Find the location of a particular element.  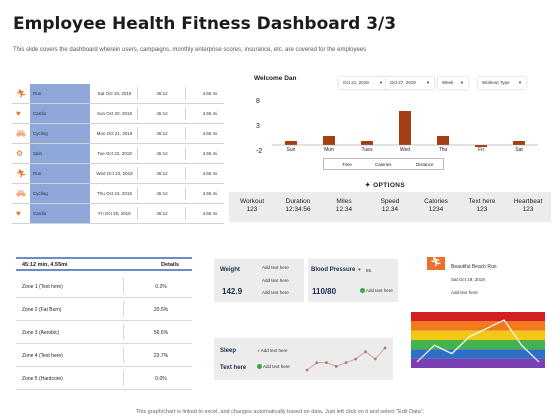

blood-pressure-card: Blood Pressure ♥ 55 110/80 Add text here is located at coordinates (353, 280).